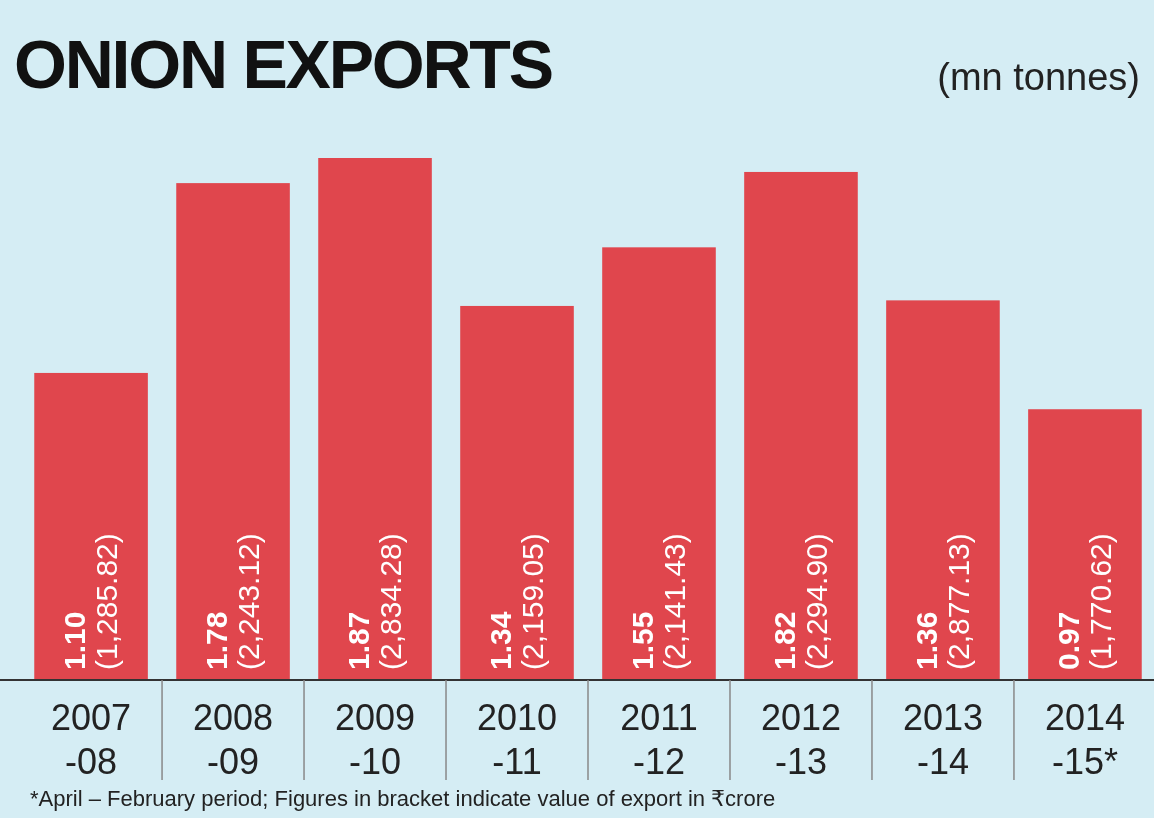 Image resolution: width=1154 pixels, height=818 pixels. Describe the element at coordinates (800, 601) in the screenshot. I see `data-label: 1.82 (2,294.90)` at that location.